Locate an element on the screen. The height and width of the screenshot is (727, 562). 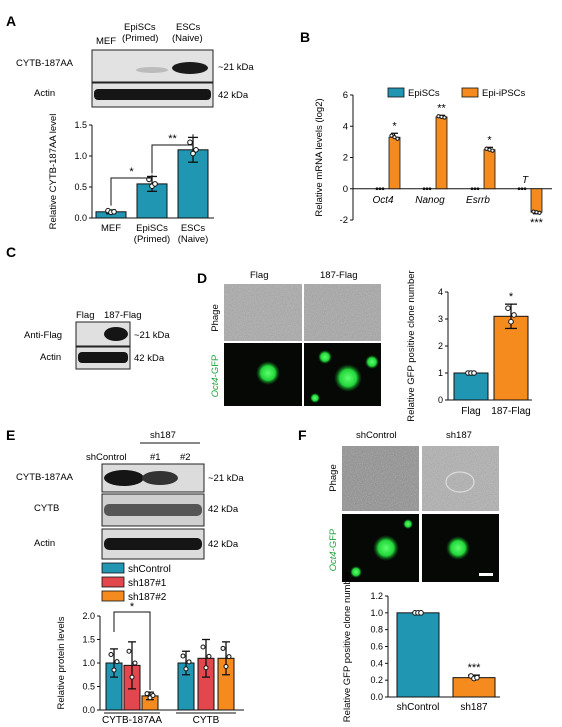
e-band-cytb187 is located at coordinates (124, 478).